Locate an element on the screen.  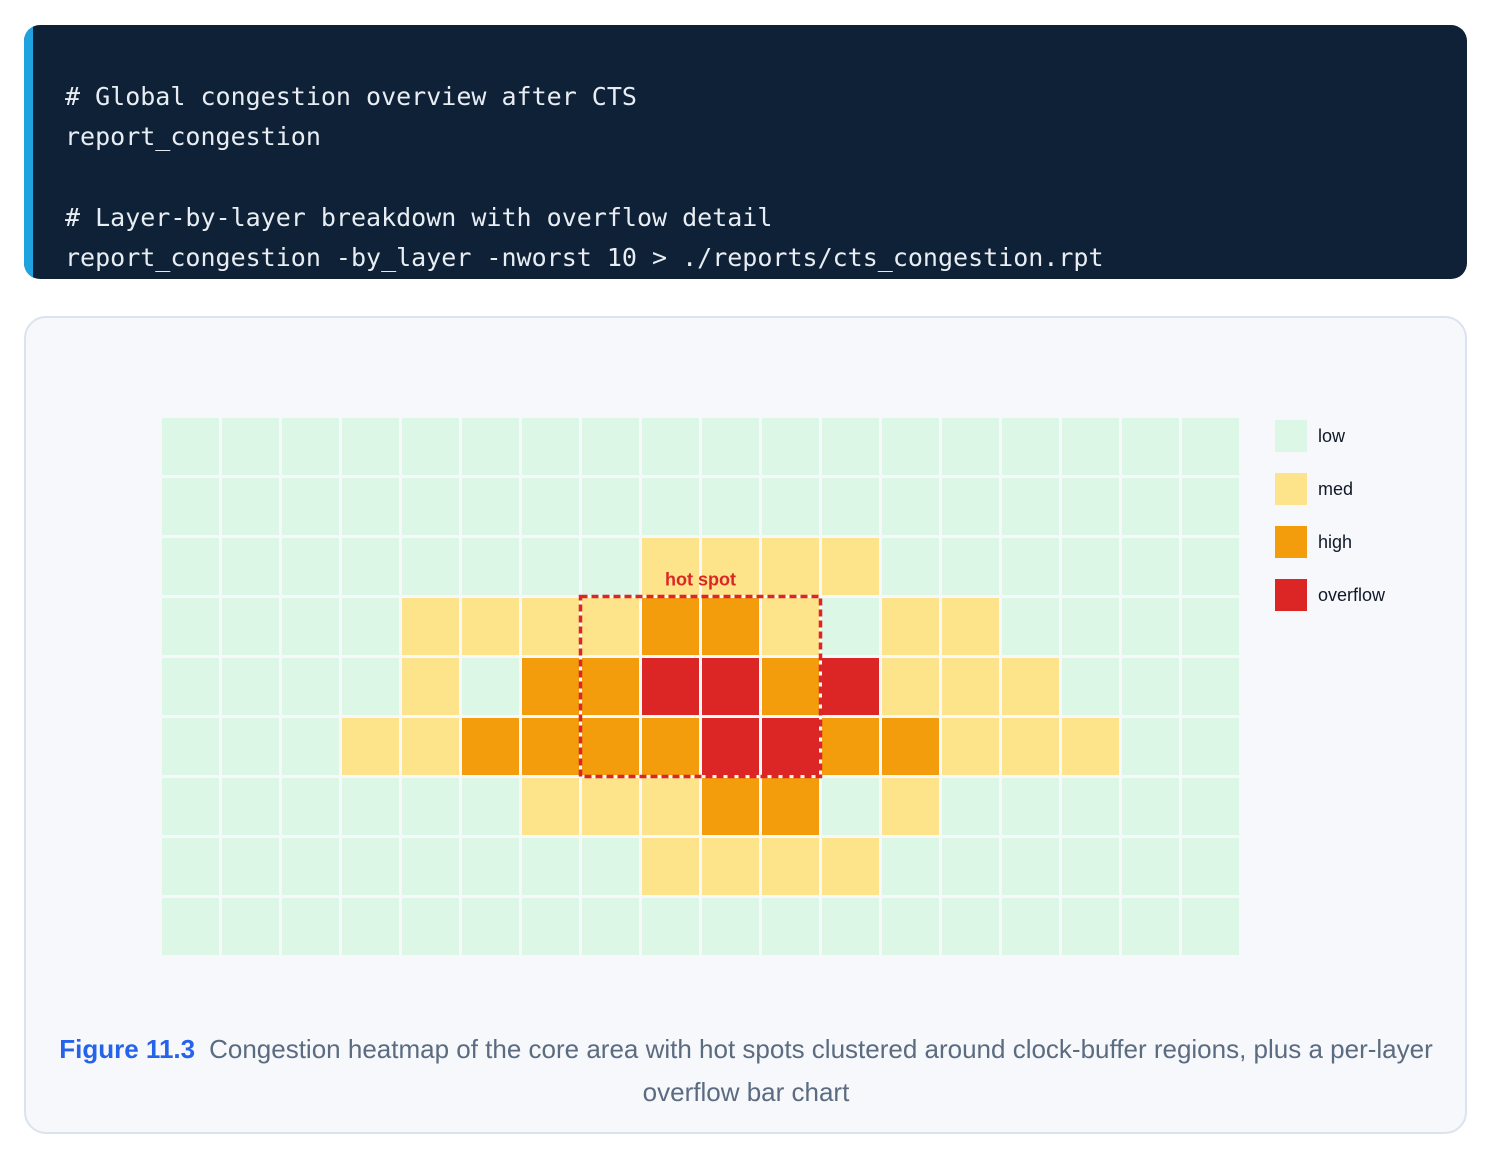
legend-swatch-overflow is located at coordinates (1291, 595).